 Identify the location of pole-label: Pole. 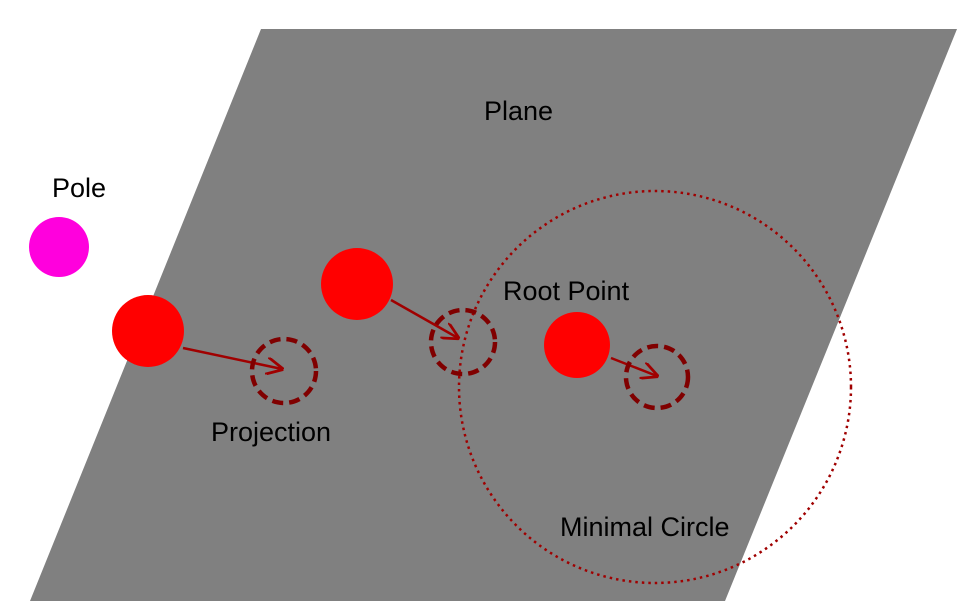
(79, 188).